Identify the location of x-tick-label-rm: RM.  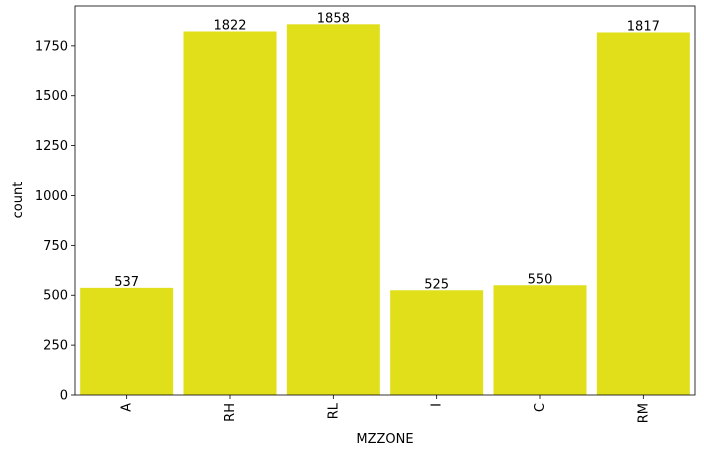
(643, 413).